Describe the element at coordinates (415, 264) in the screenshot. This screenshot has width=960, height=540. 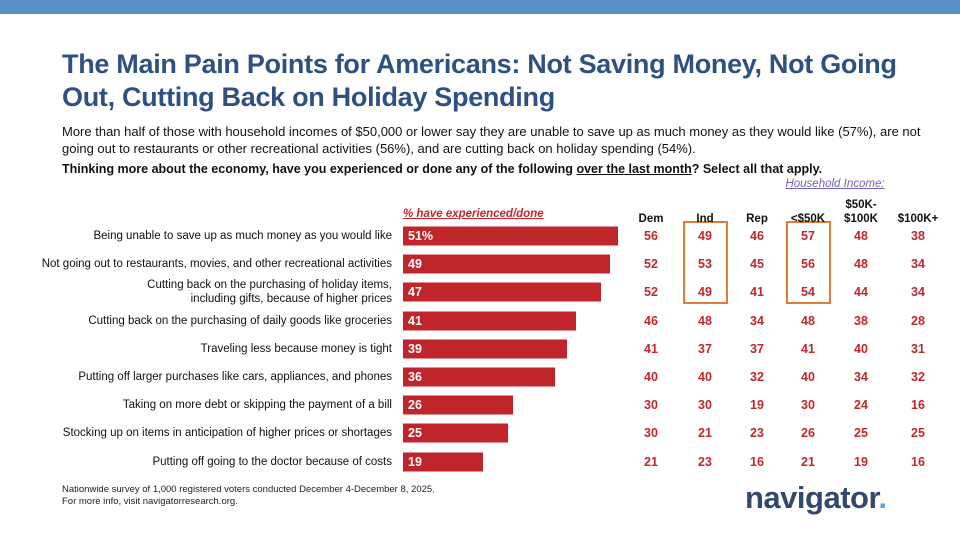
I see `data-label: 49` at that location.